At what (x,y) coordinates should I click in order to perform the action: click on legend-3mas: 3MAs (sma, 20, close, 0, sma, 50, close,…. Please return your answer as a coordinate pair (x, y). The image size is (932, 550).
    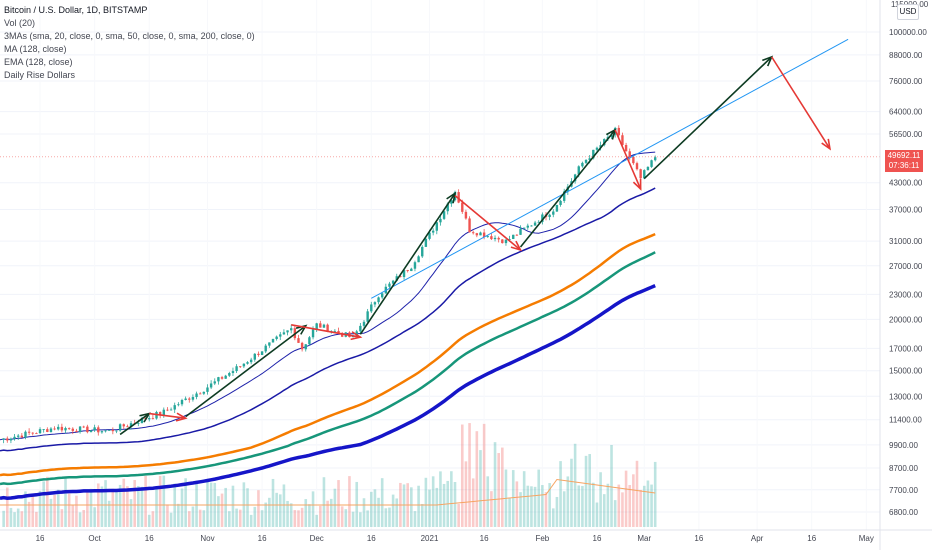
    Looking at the image, I should click on (129, 36).